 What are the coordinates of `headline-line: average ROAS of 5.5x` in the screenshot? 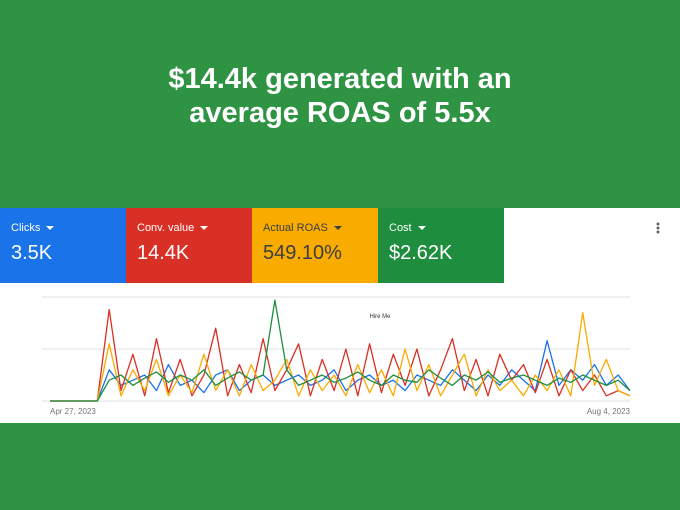 It's located at (340, 113).